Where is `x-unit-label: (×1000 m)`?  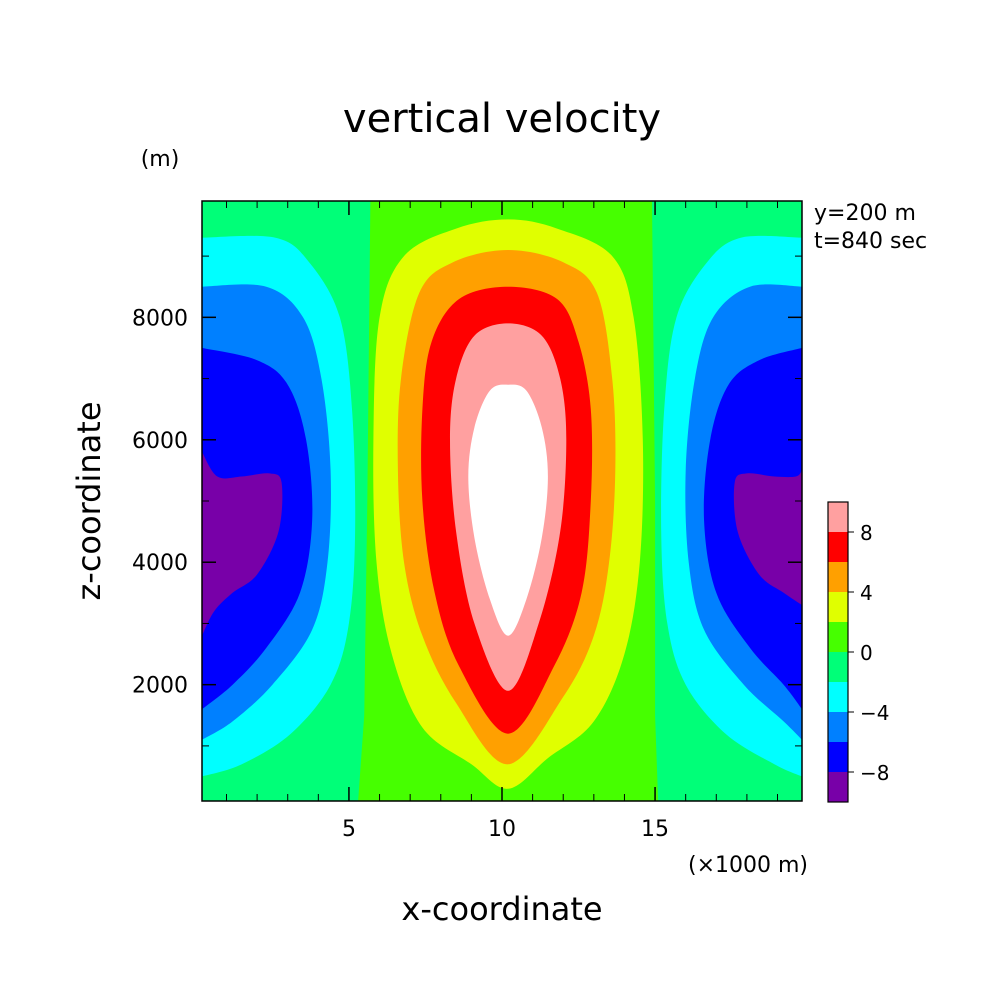
x-unit-label: (×1000 m) is located at coordinates (748, 865).